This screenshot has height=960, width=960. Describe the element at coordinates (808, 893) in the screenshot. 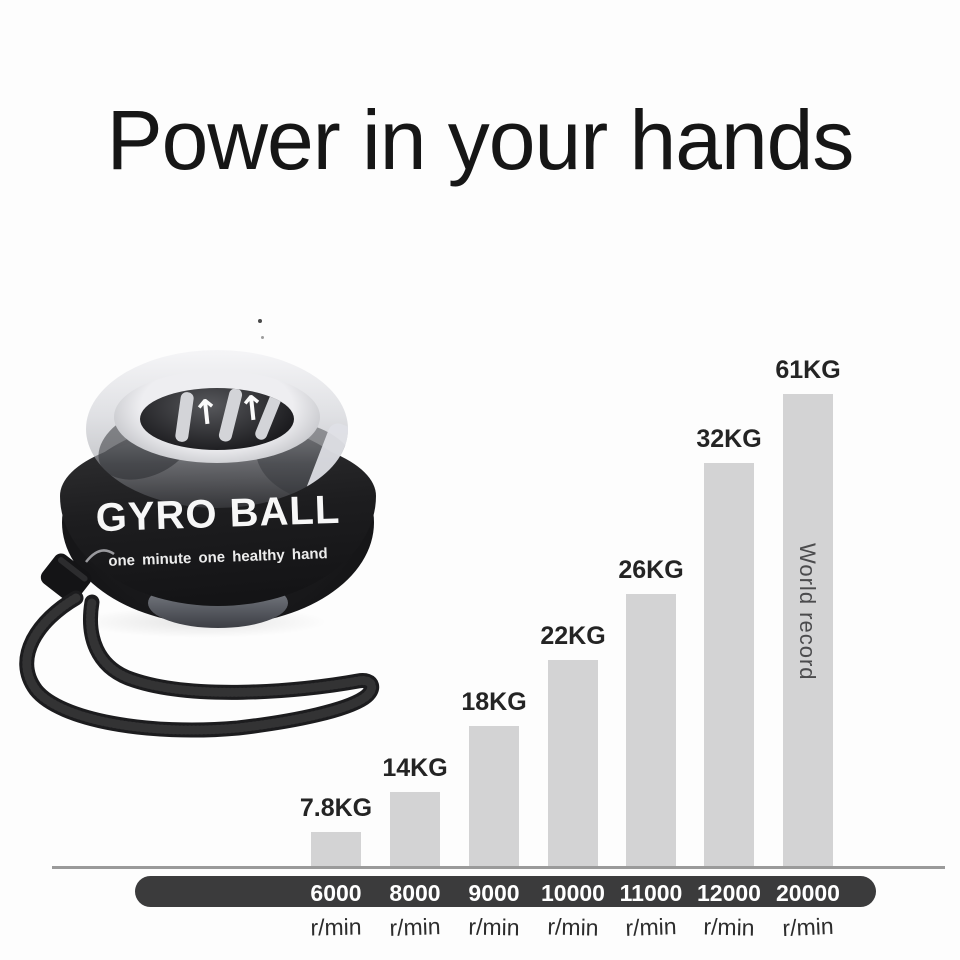

I see `x-tick-label: 20000` at that location.